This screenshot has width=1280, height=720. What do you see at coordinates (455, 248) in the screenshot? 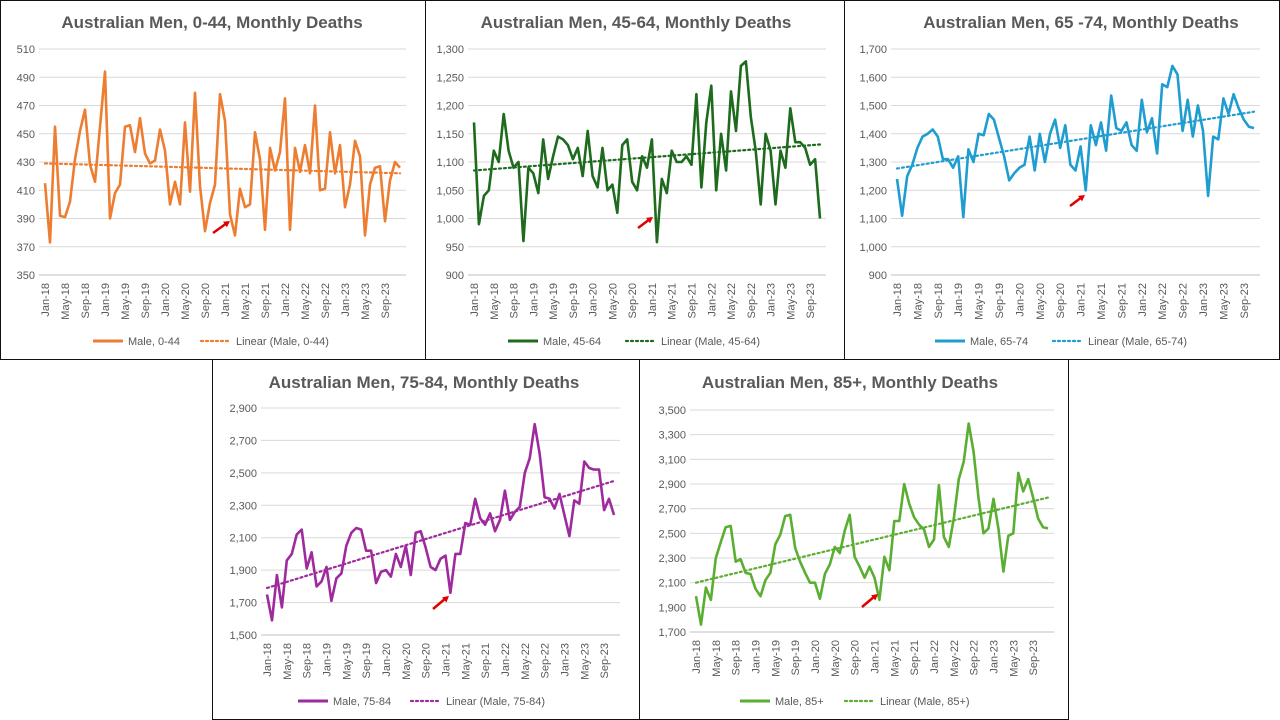
I see `y-tick-label: 950` at bounding box center [455, 248].